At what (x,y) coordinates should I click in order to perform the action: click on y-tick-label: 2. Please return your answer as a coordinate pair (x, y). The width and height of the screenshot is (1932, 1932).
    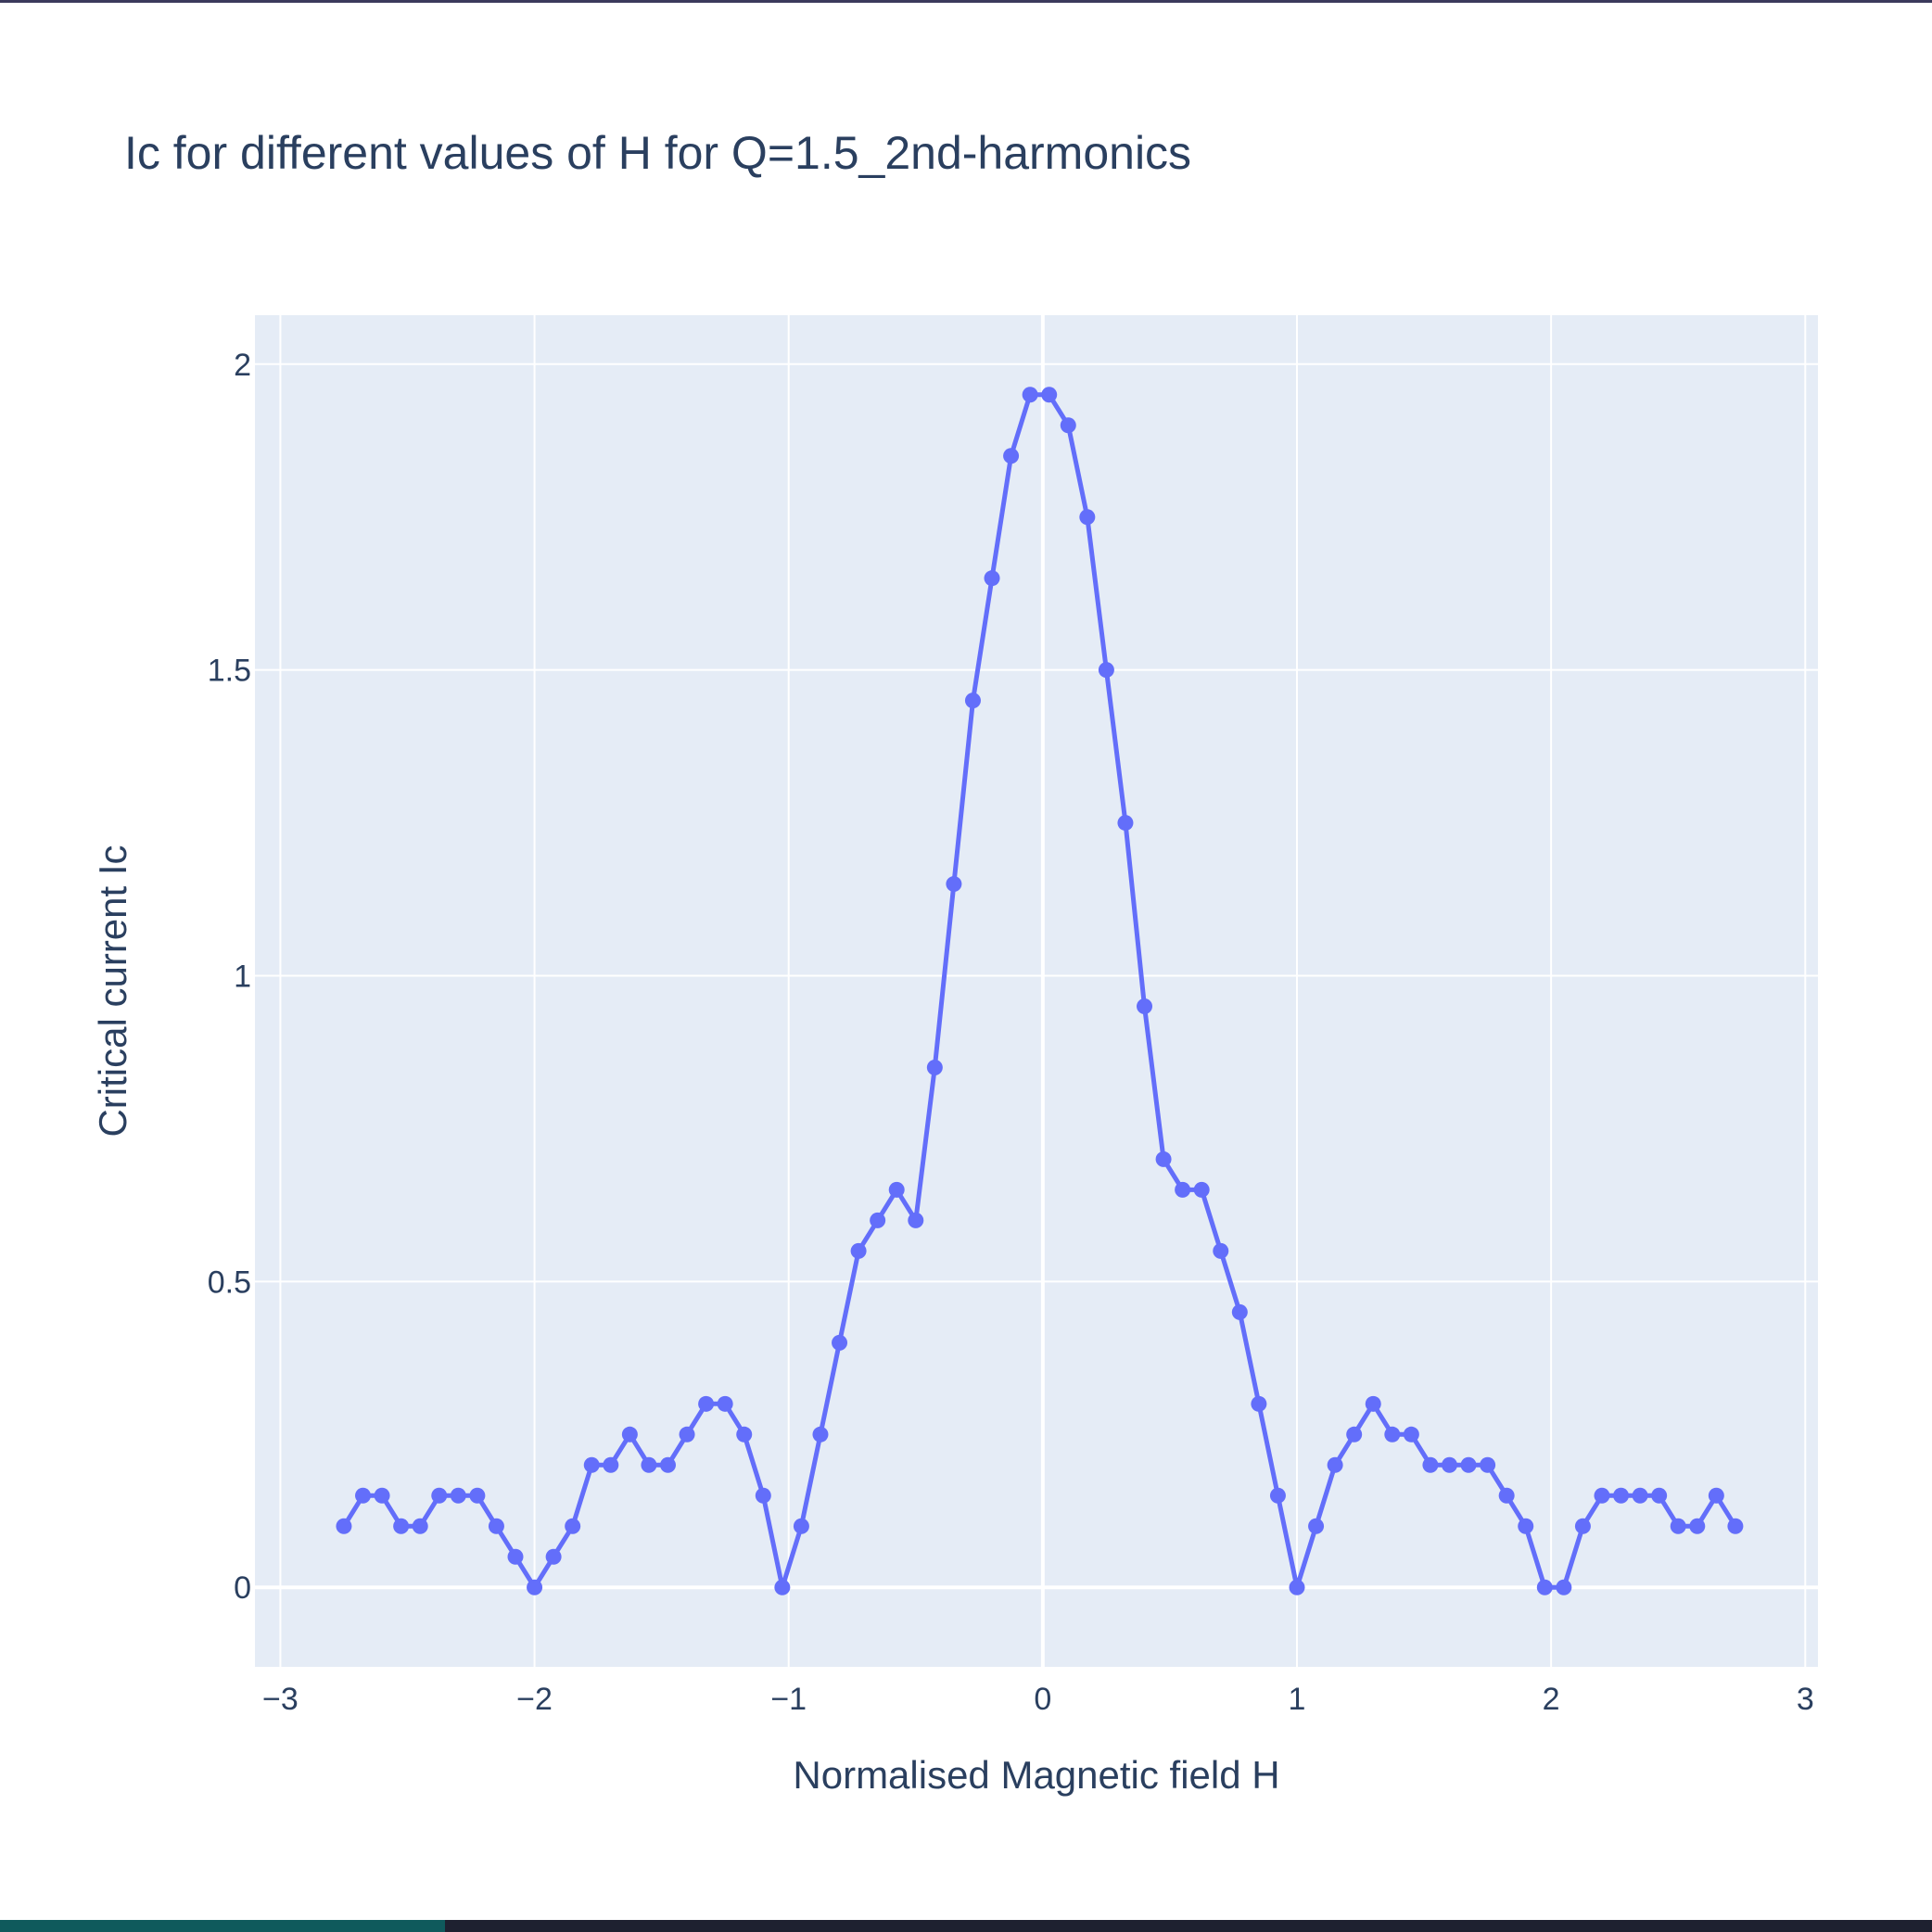
    Looking at the image, I should click on (242, 365).